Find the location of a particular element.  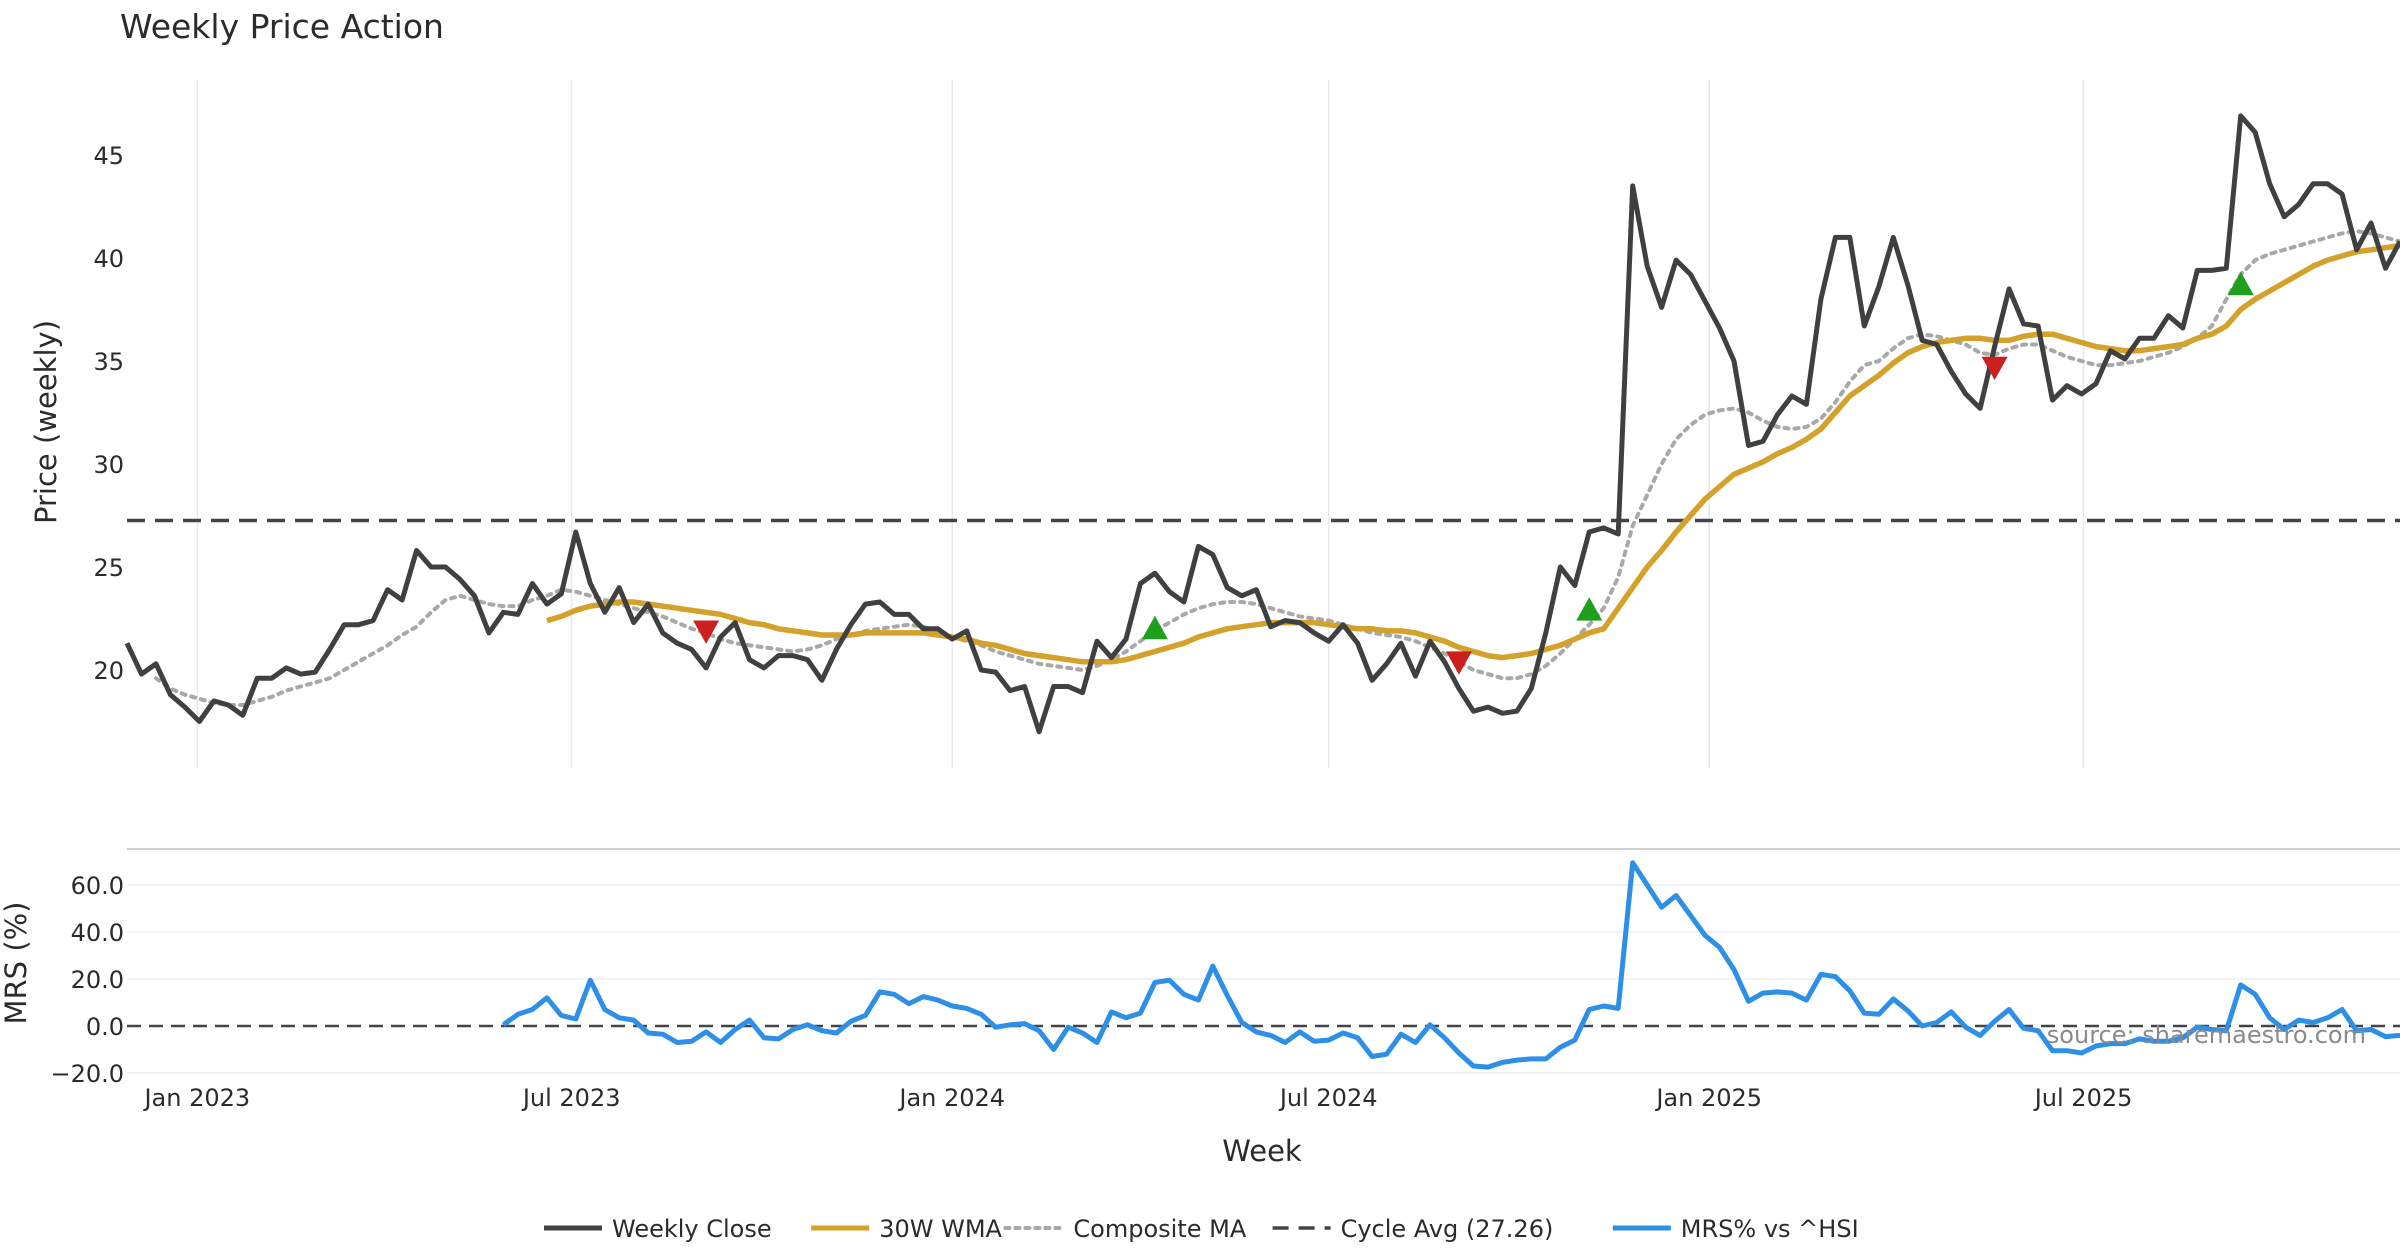

top-y-tick-label: 40 is located at coordinates (108, 259).